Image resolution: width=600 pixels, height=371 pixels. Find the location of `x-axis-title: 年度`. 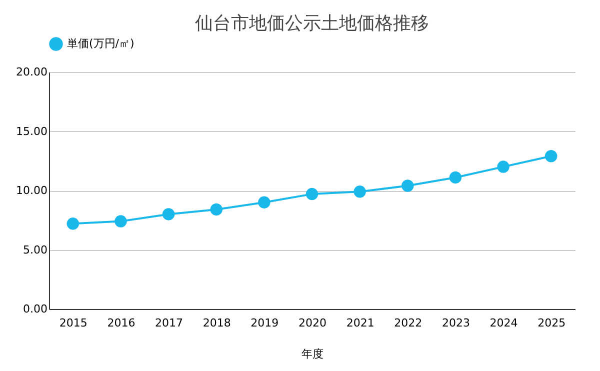

x-axis-title: 年度 is located at coordinates (313, 354).